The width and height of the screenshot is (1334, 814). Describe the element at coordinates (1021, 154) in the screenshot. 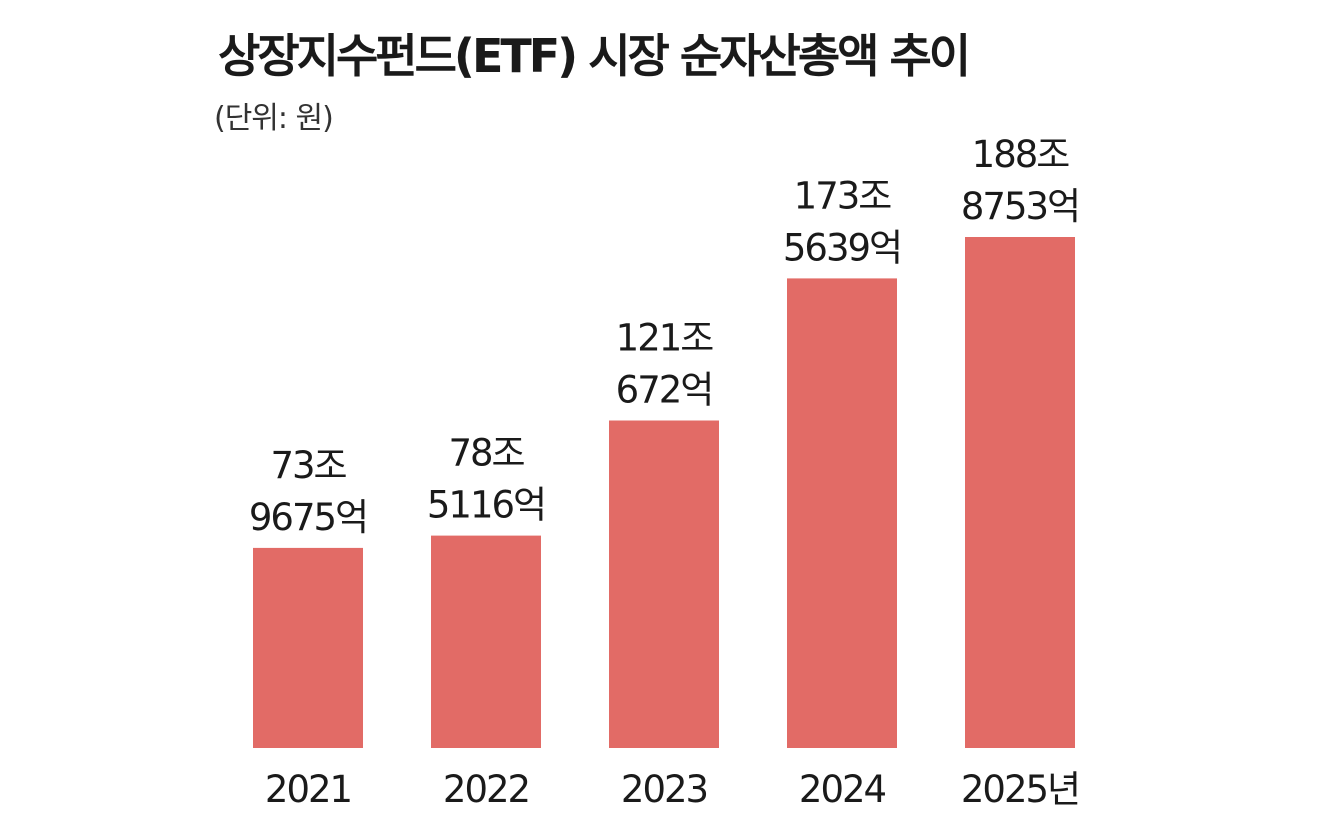

I see `value-label-4-0: 188조` at that location.